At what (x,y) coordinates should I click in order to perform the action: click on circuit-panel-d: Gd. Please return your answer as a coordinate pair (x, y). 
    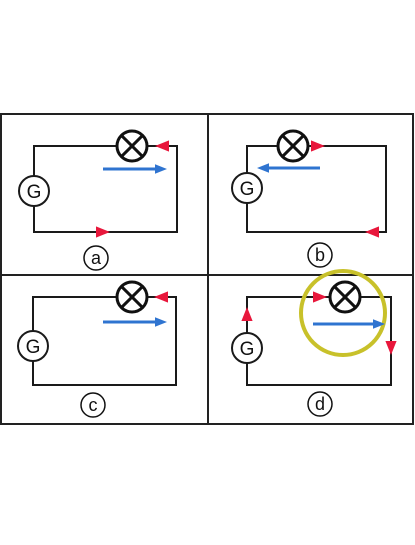
    Looking at the image, I should click on (314, 343).